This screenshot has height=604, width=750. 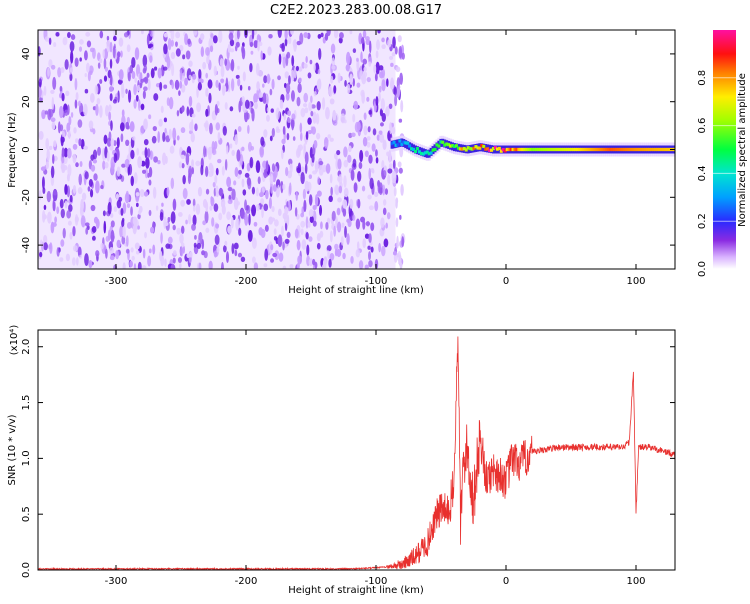 What do you see at coordinates (724, 149) in the screenshot?
I see `colorbar-gradient` at bounding box center [724, 149].